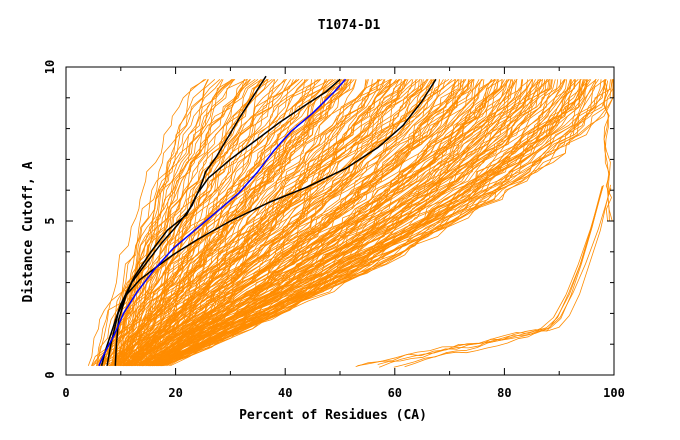  Describe the element at coordinates (285, 393) in the screenshot. I see `x-tick-label: 40` at that location.